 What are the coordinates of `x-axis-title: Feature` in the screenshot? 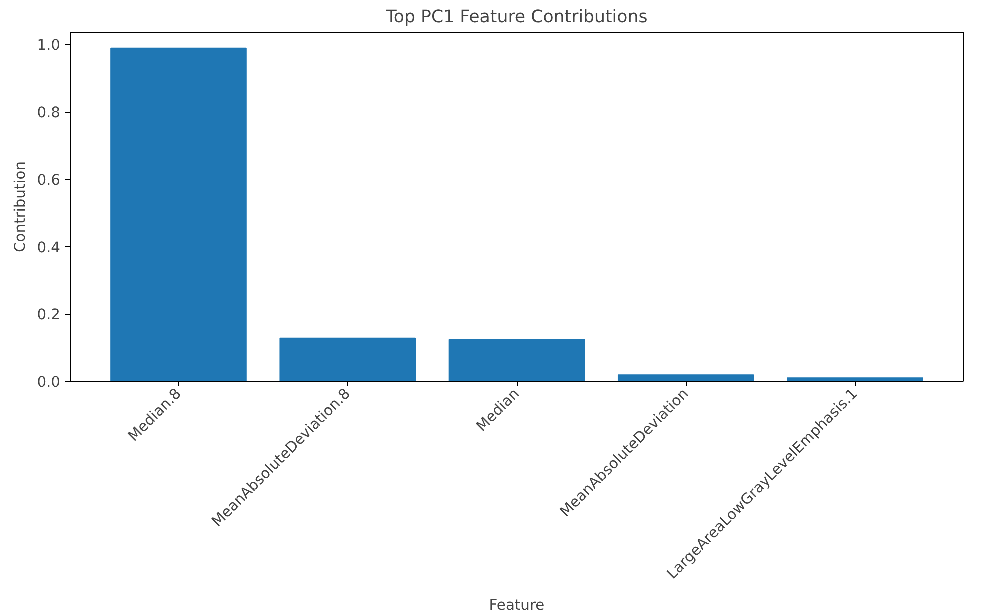 It's located at (517, 605).